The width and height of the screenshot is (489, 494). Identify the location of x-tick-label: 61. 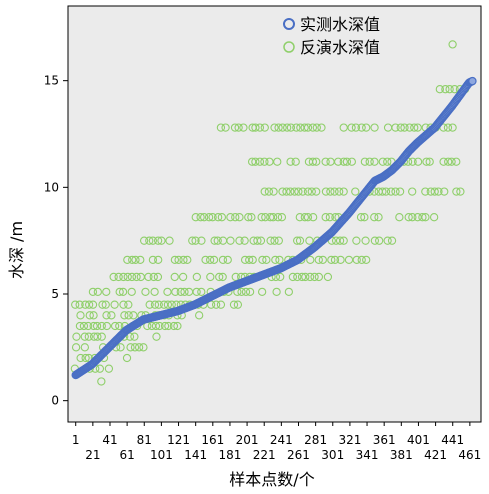
(126, 455).